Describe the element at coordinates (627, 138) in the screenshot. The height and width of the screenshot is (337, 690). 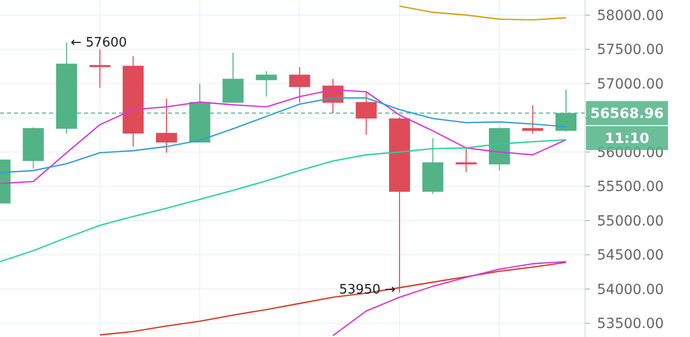
I see `text: 11:10` at that location.